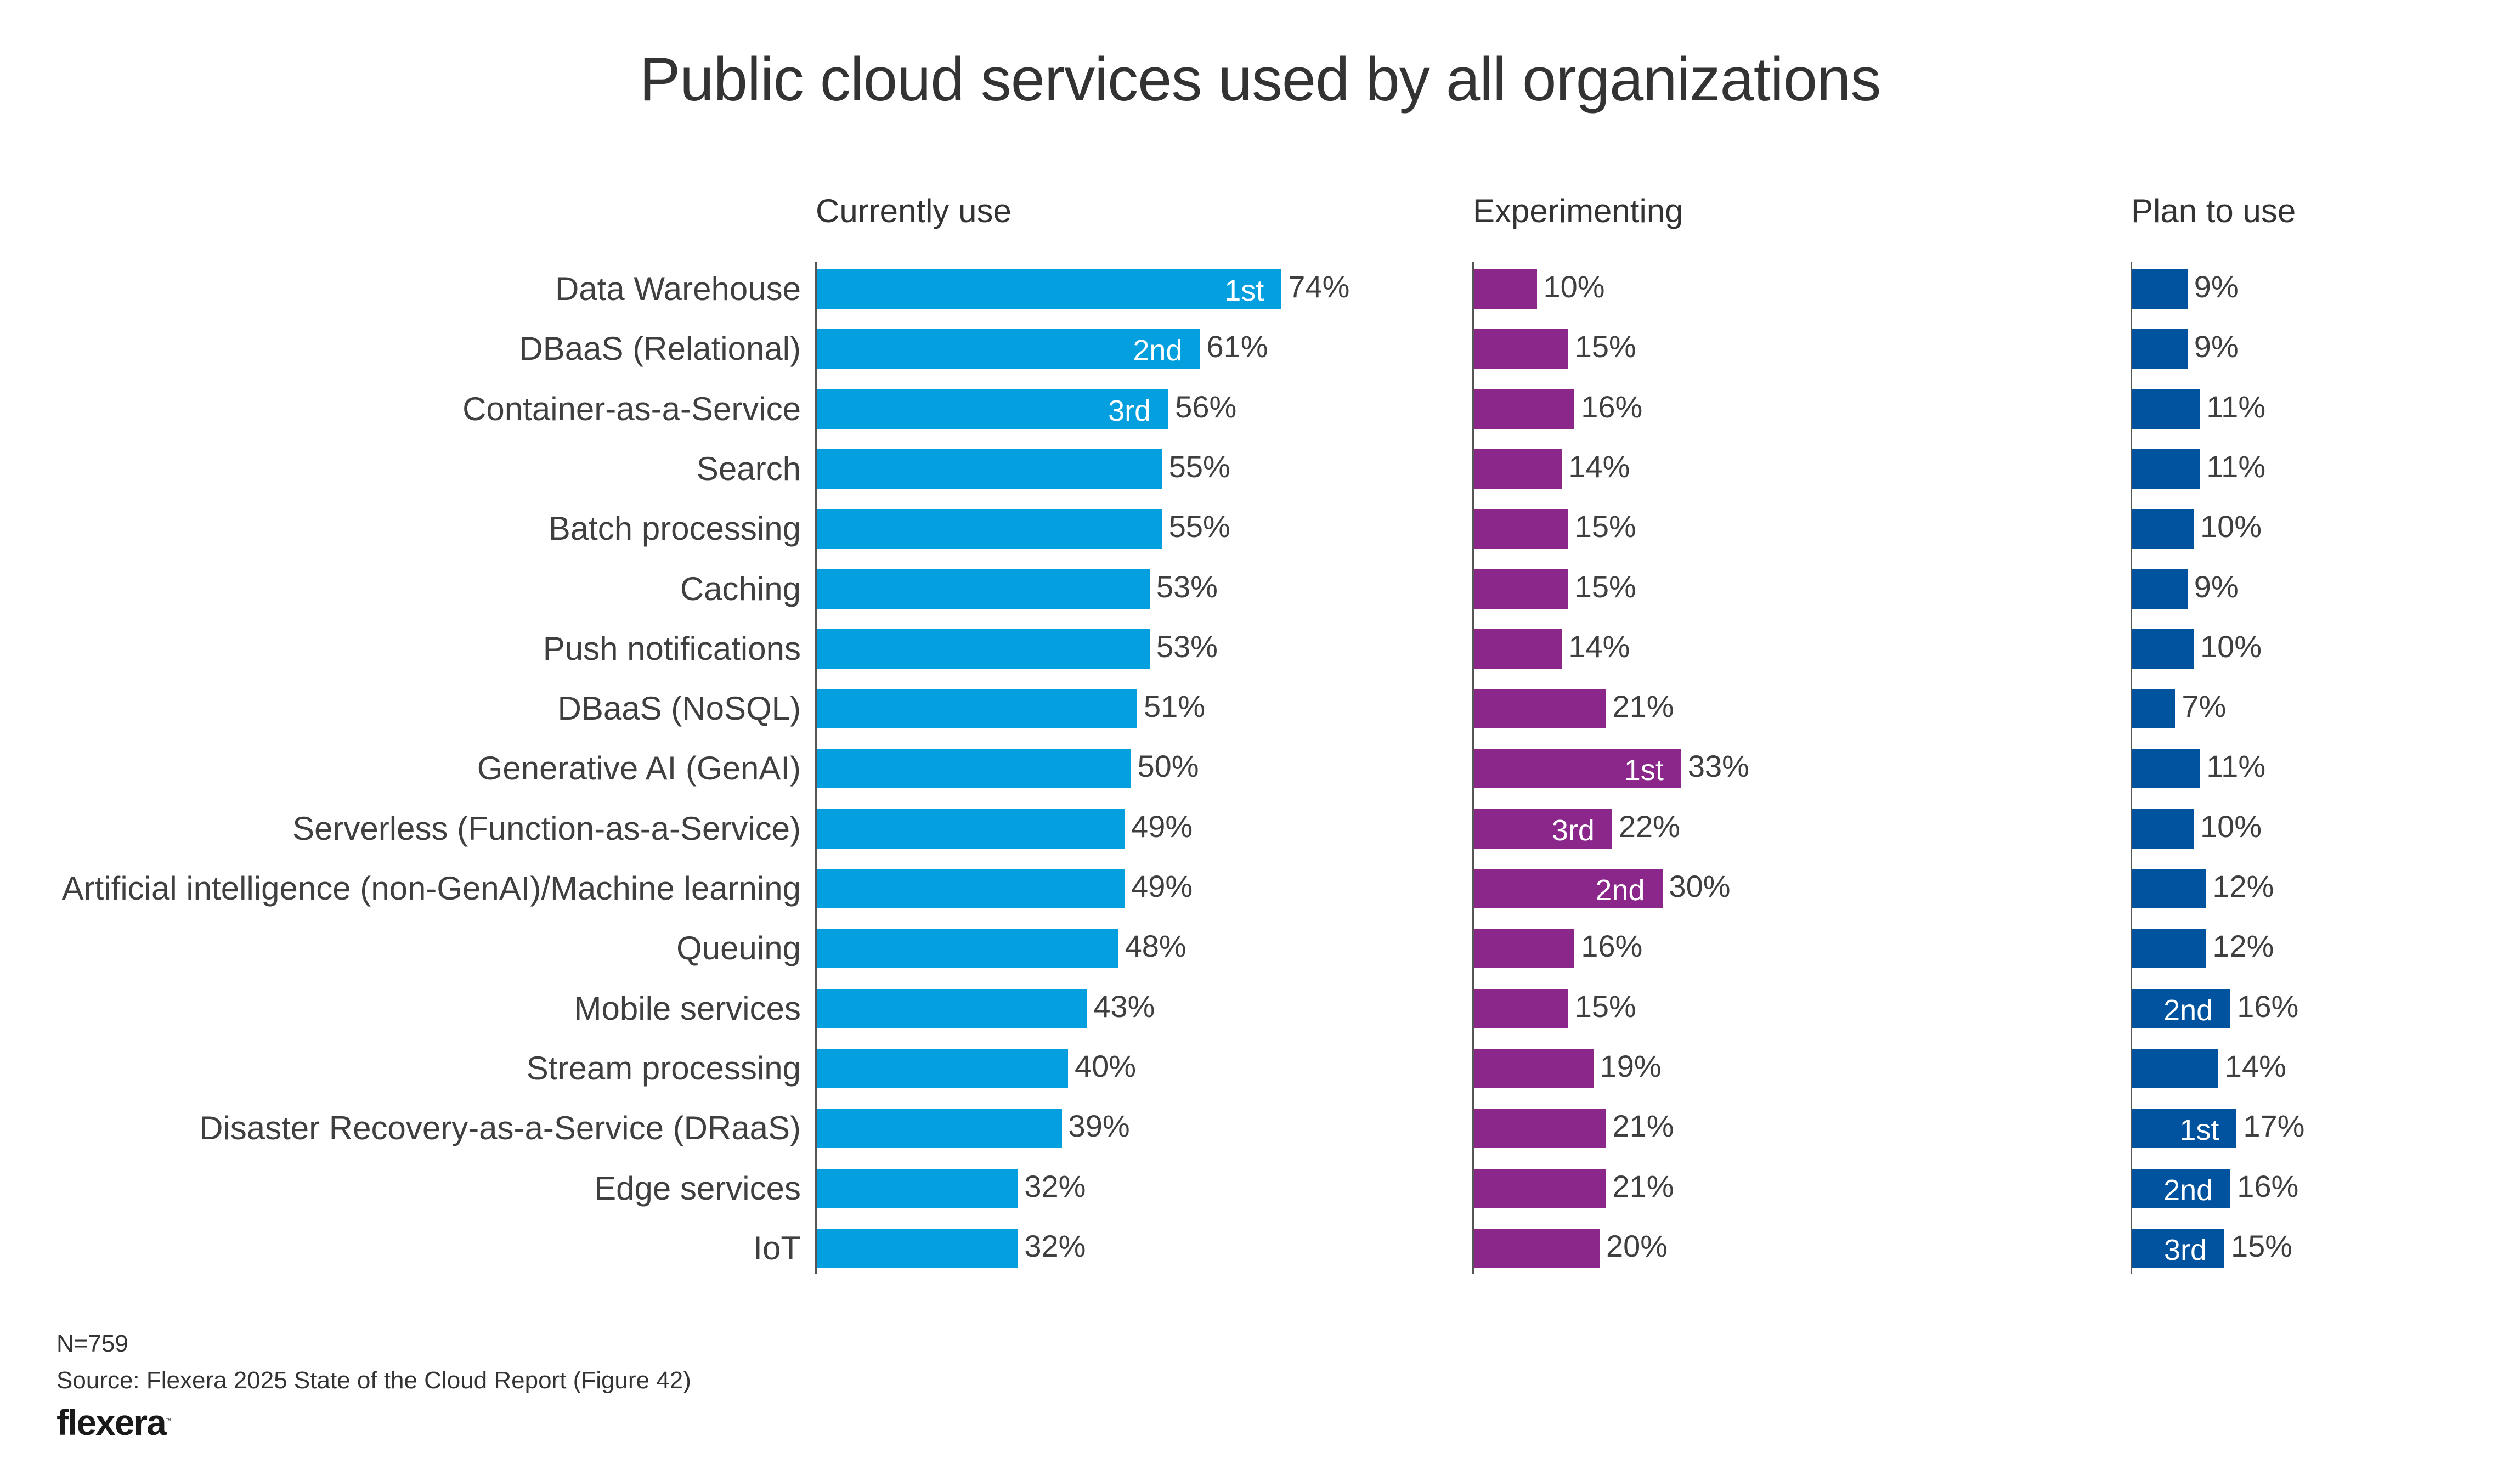 The height and width of the screenshot is (1481, 2520). Describe the element at coordinates (1612, 406) in the screenshot. I see `value-label-experimenting: 16%` at that location.